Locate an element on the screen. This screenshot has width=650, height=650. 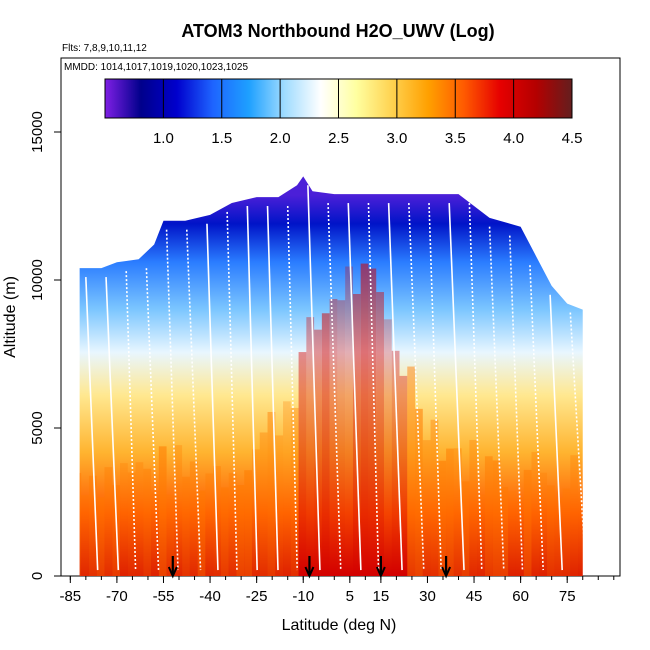
date-note: MMDD: 1014,1017,1019,1020,1023,1025 is located at coordinates (156, 67).